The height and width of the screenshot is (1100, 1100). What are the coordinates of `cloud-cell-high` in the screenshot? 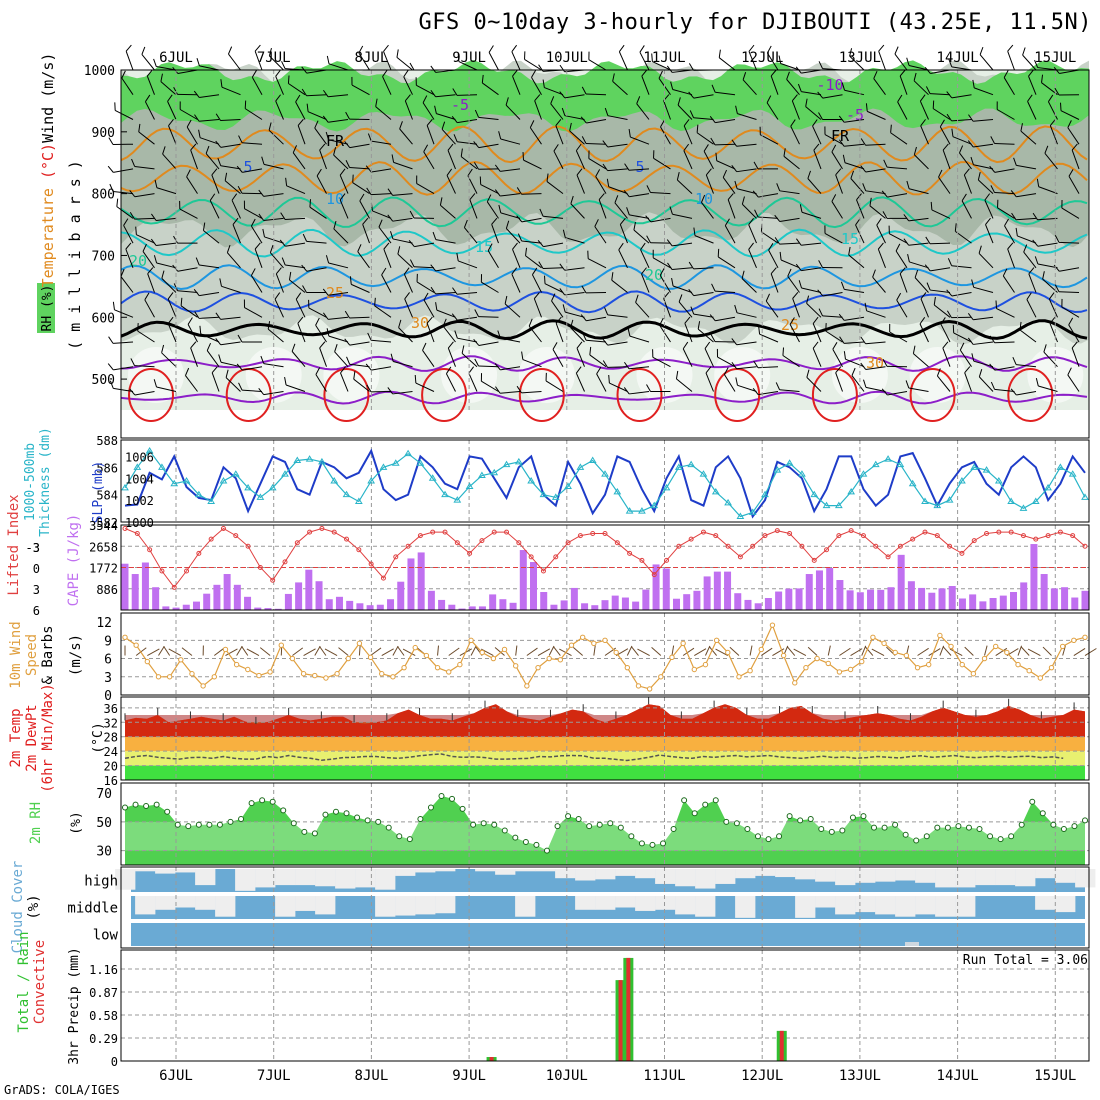 It's located at (1065, 876).